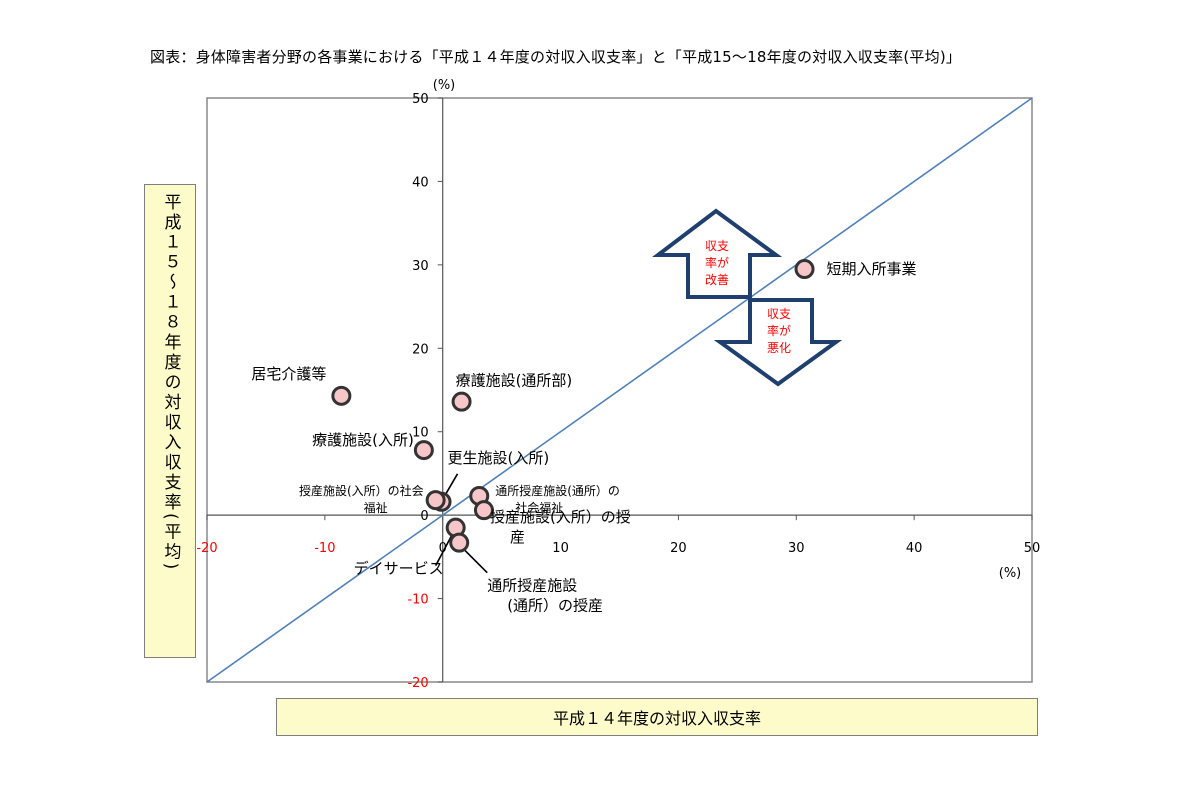 The height and width of the screenshot is (790, 1184). I want to click on x-tick-label: 0, so click(443, 548).